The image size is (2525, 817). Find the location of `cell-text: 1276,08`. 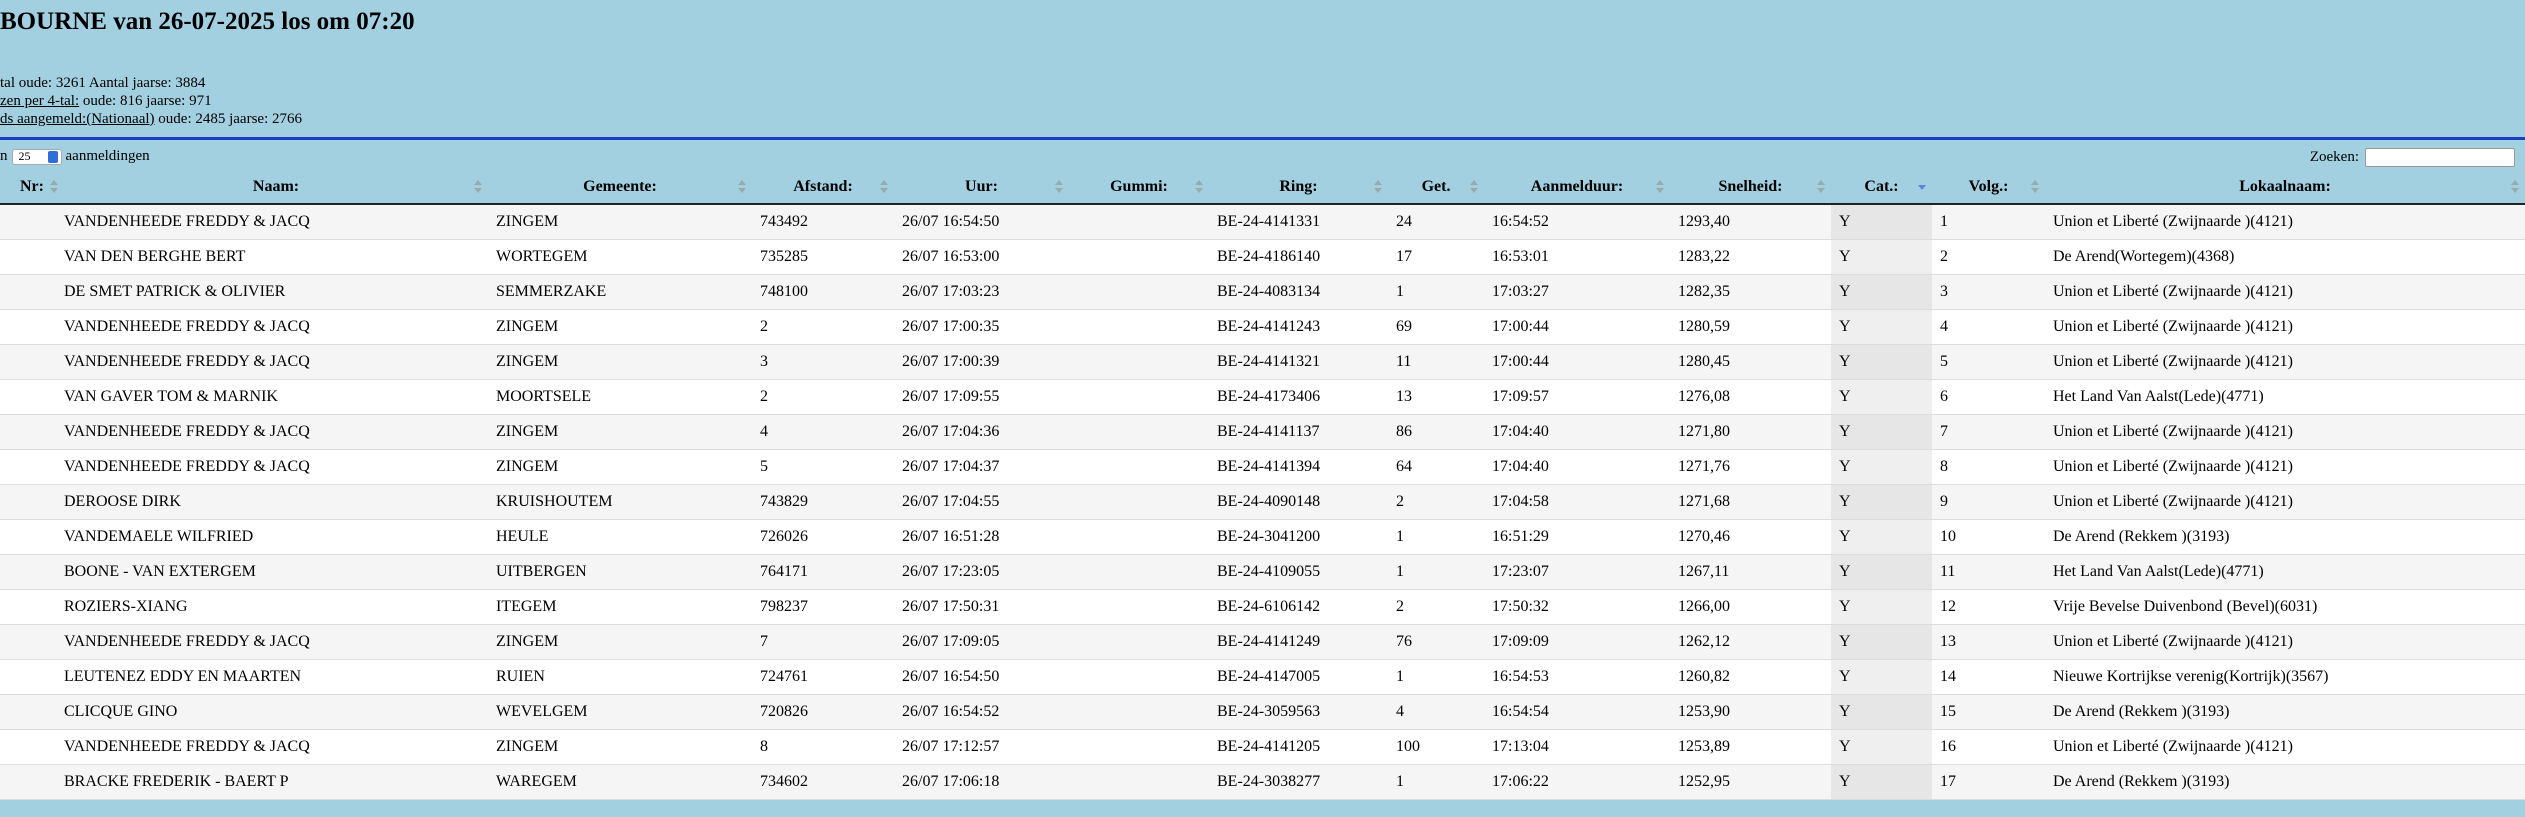

cell-text: 1276,08 is located at coordinates (1704, 396).